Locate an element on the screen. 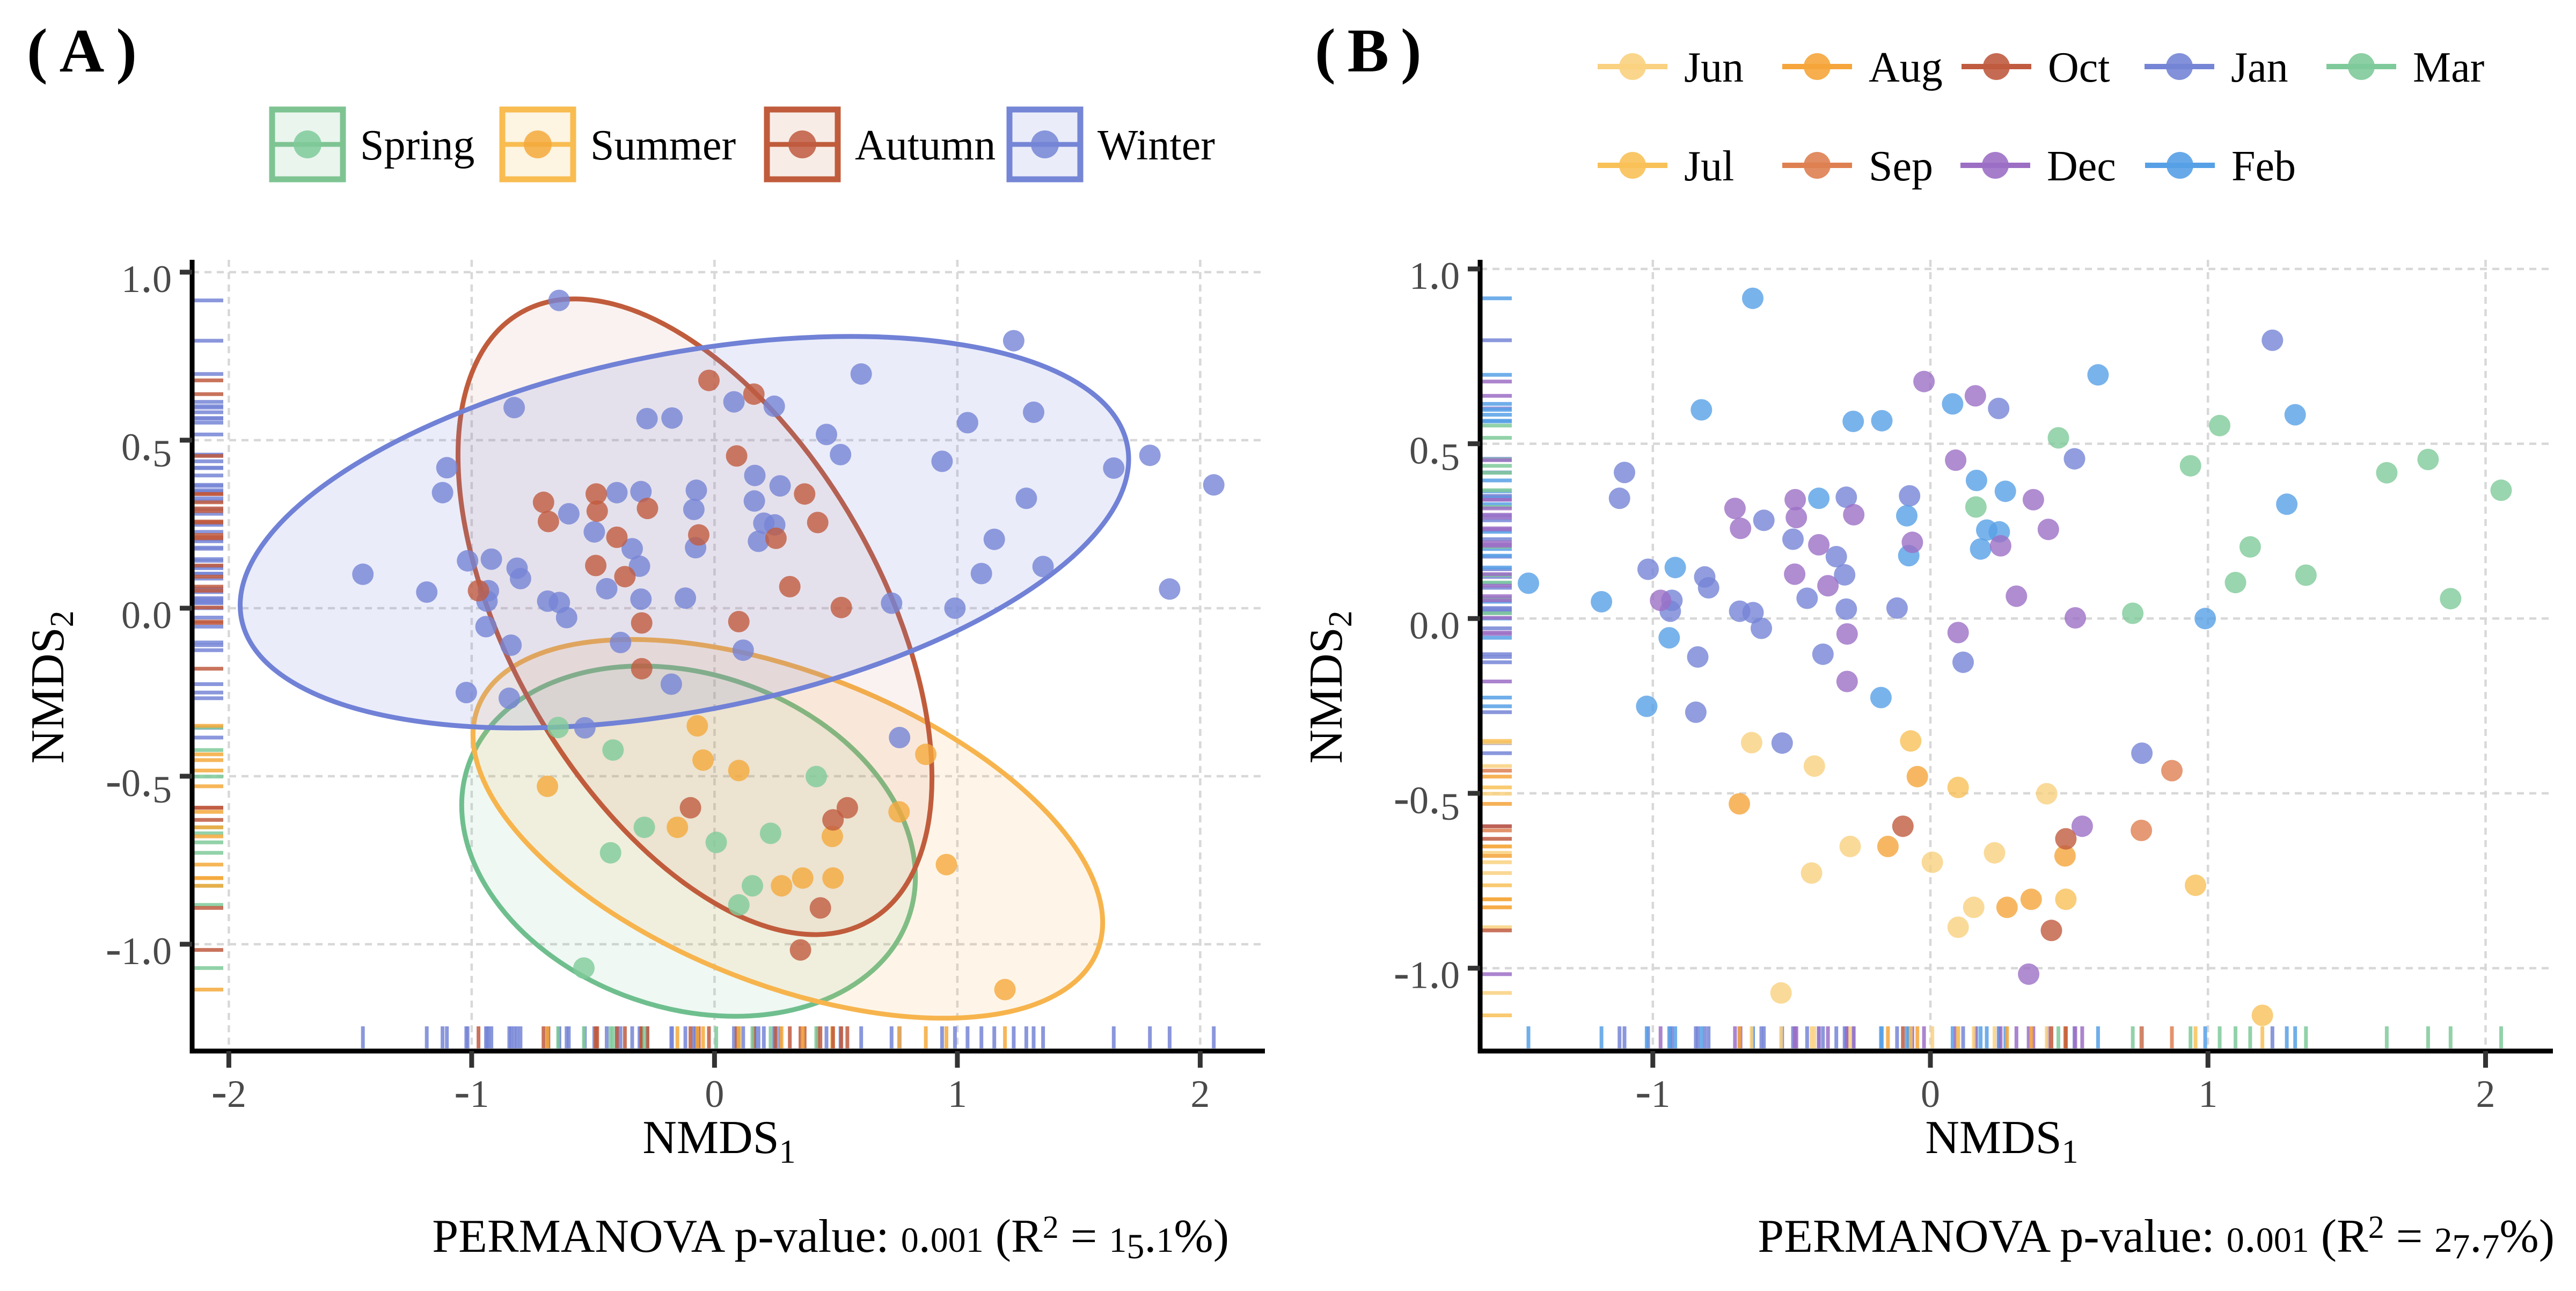  svg-text: Spring is located at coordinates (417, 145).